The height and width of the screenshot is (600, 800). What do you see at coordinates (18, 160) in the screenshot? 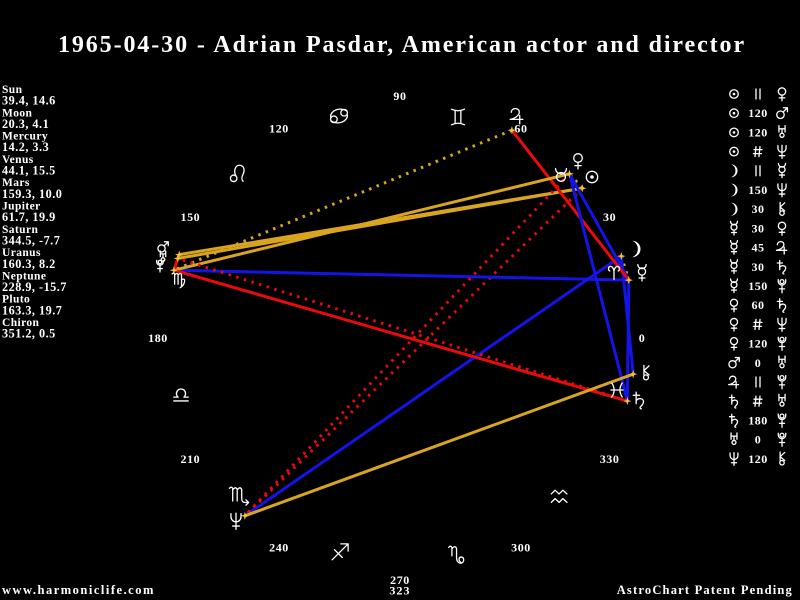
I see `svg-text: Venus` at bounding box center [18, 160].